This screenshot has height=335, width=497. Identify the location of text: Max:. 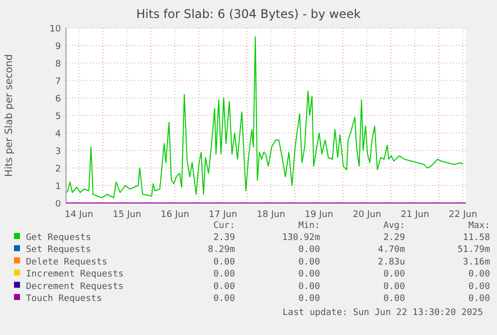
(479, 226).